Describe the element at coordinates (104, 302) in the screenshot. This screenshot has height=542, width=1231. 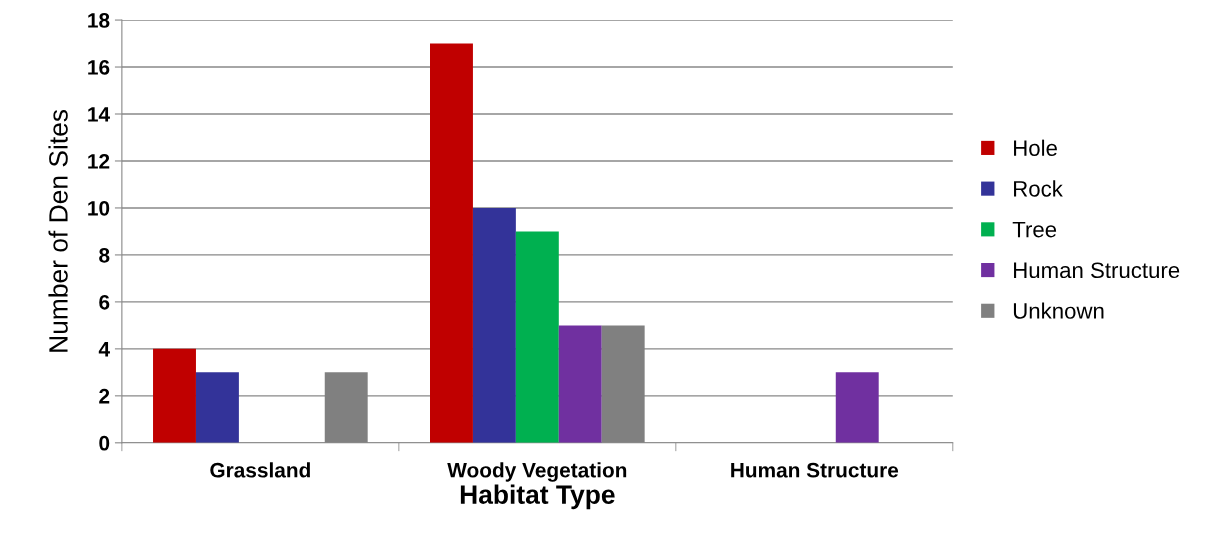
I see `y-tick-label: 6` at that location.